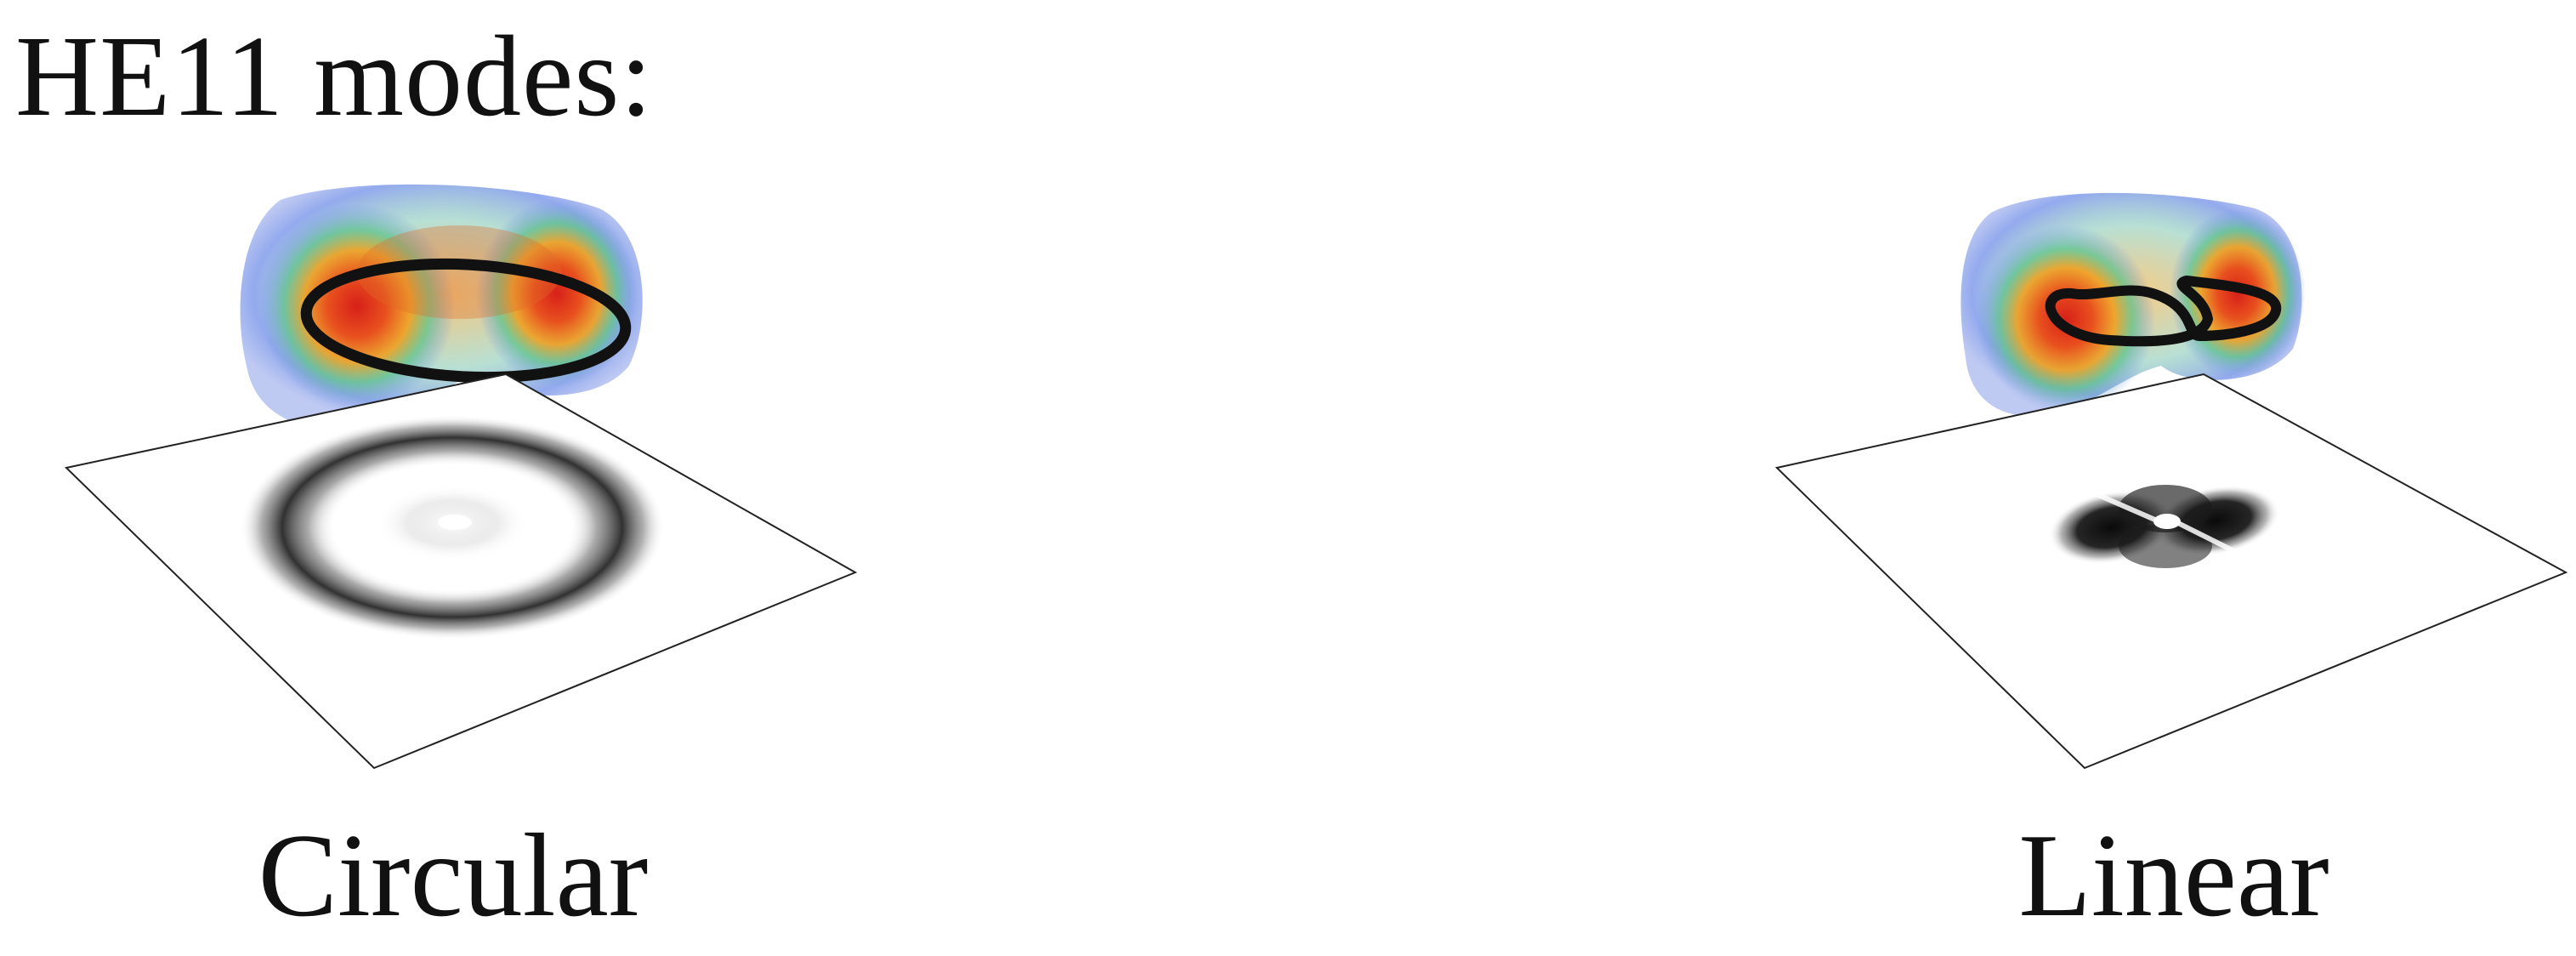 The width and height of the screenshot is (2576, 956). What do you see at coordinates (2173, 876) in the screenshot?
I see `caption-linear: Linear` at bounding box center [2173, 876].